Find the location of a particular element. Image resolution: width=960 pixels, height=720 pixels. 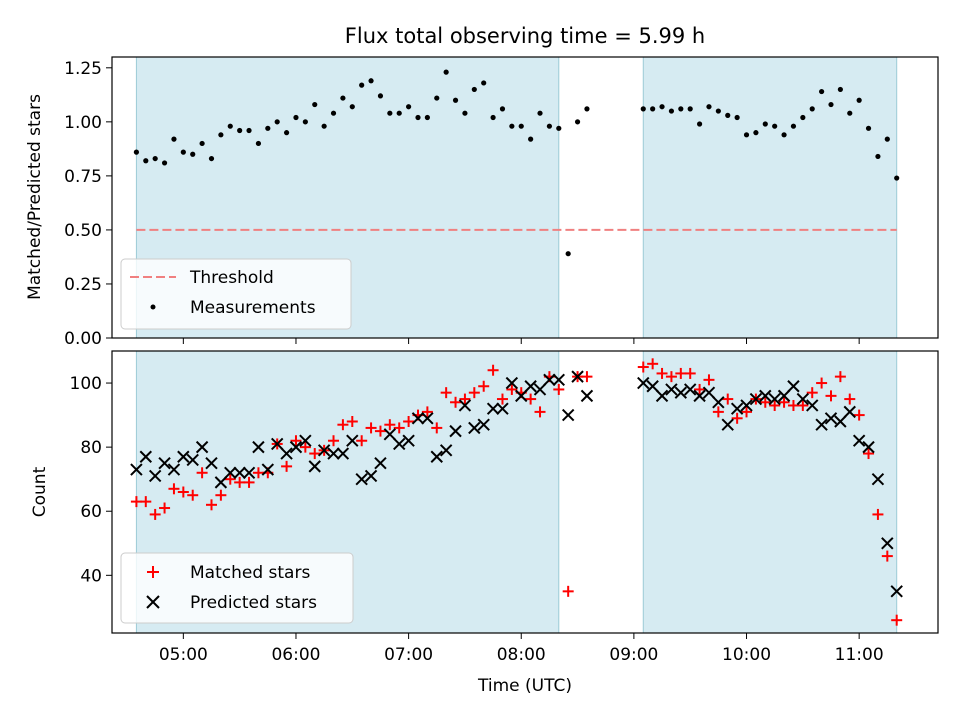

x-tick-label: 10:00 is located at coordinates (746, 655).